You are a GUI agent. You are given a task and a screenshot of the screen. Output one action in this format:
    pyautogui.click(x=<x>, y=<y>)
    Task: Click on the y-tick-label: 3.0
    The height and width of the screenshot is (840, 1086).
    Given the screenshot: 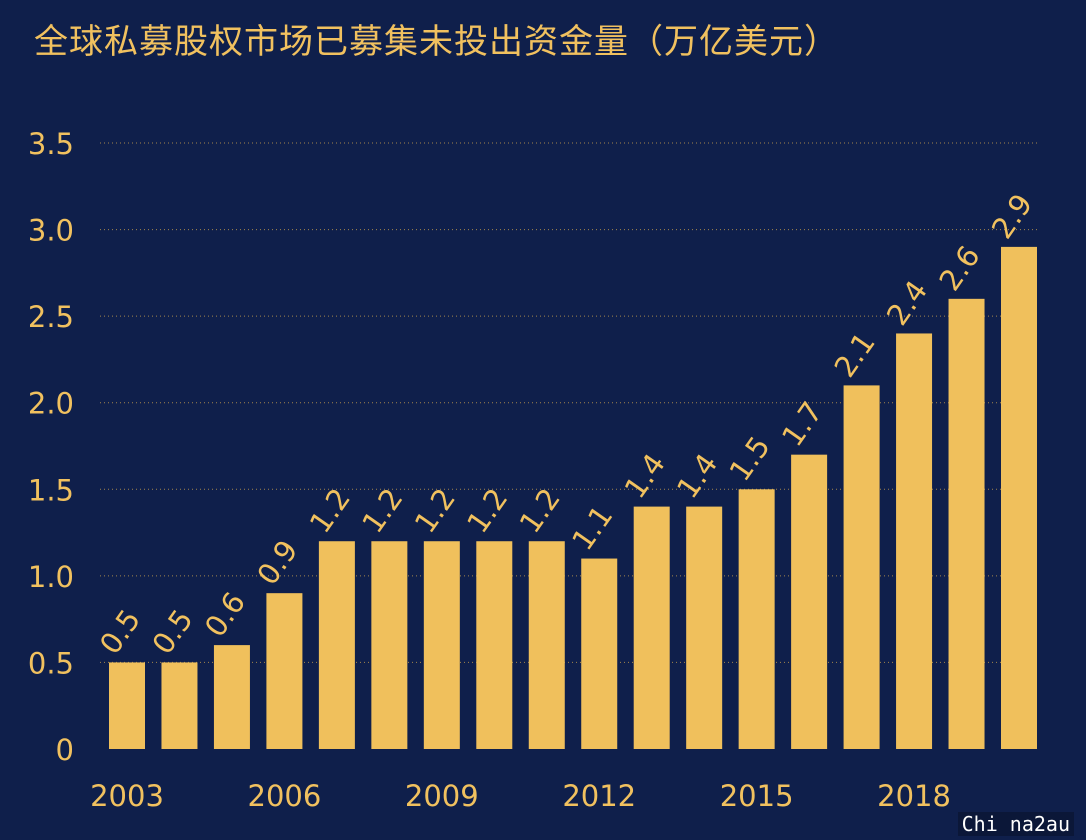 What is the action you would take?
    pyautogui.click(x=51, y=231)
    